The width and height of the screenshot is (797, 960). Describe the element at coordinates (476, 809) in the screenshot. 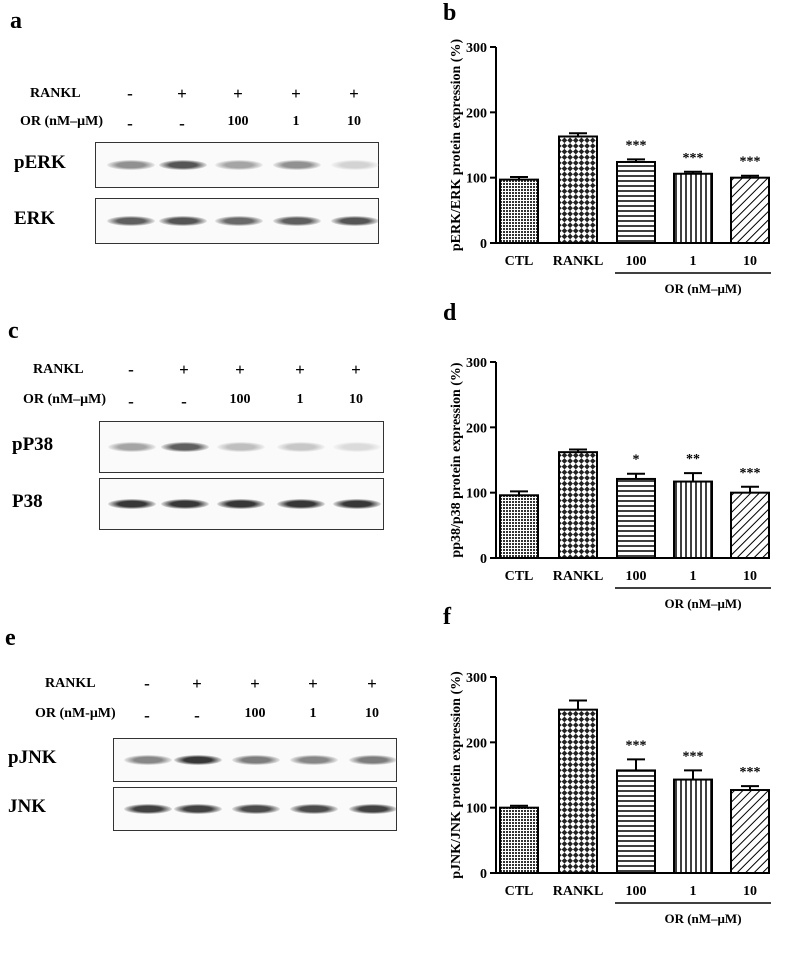

I see `y-tick-label: 100` at that location.